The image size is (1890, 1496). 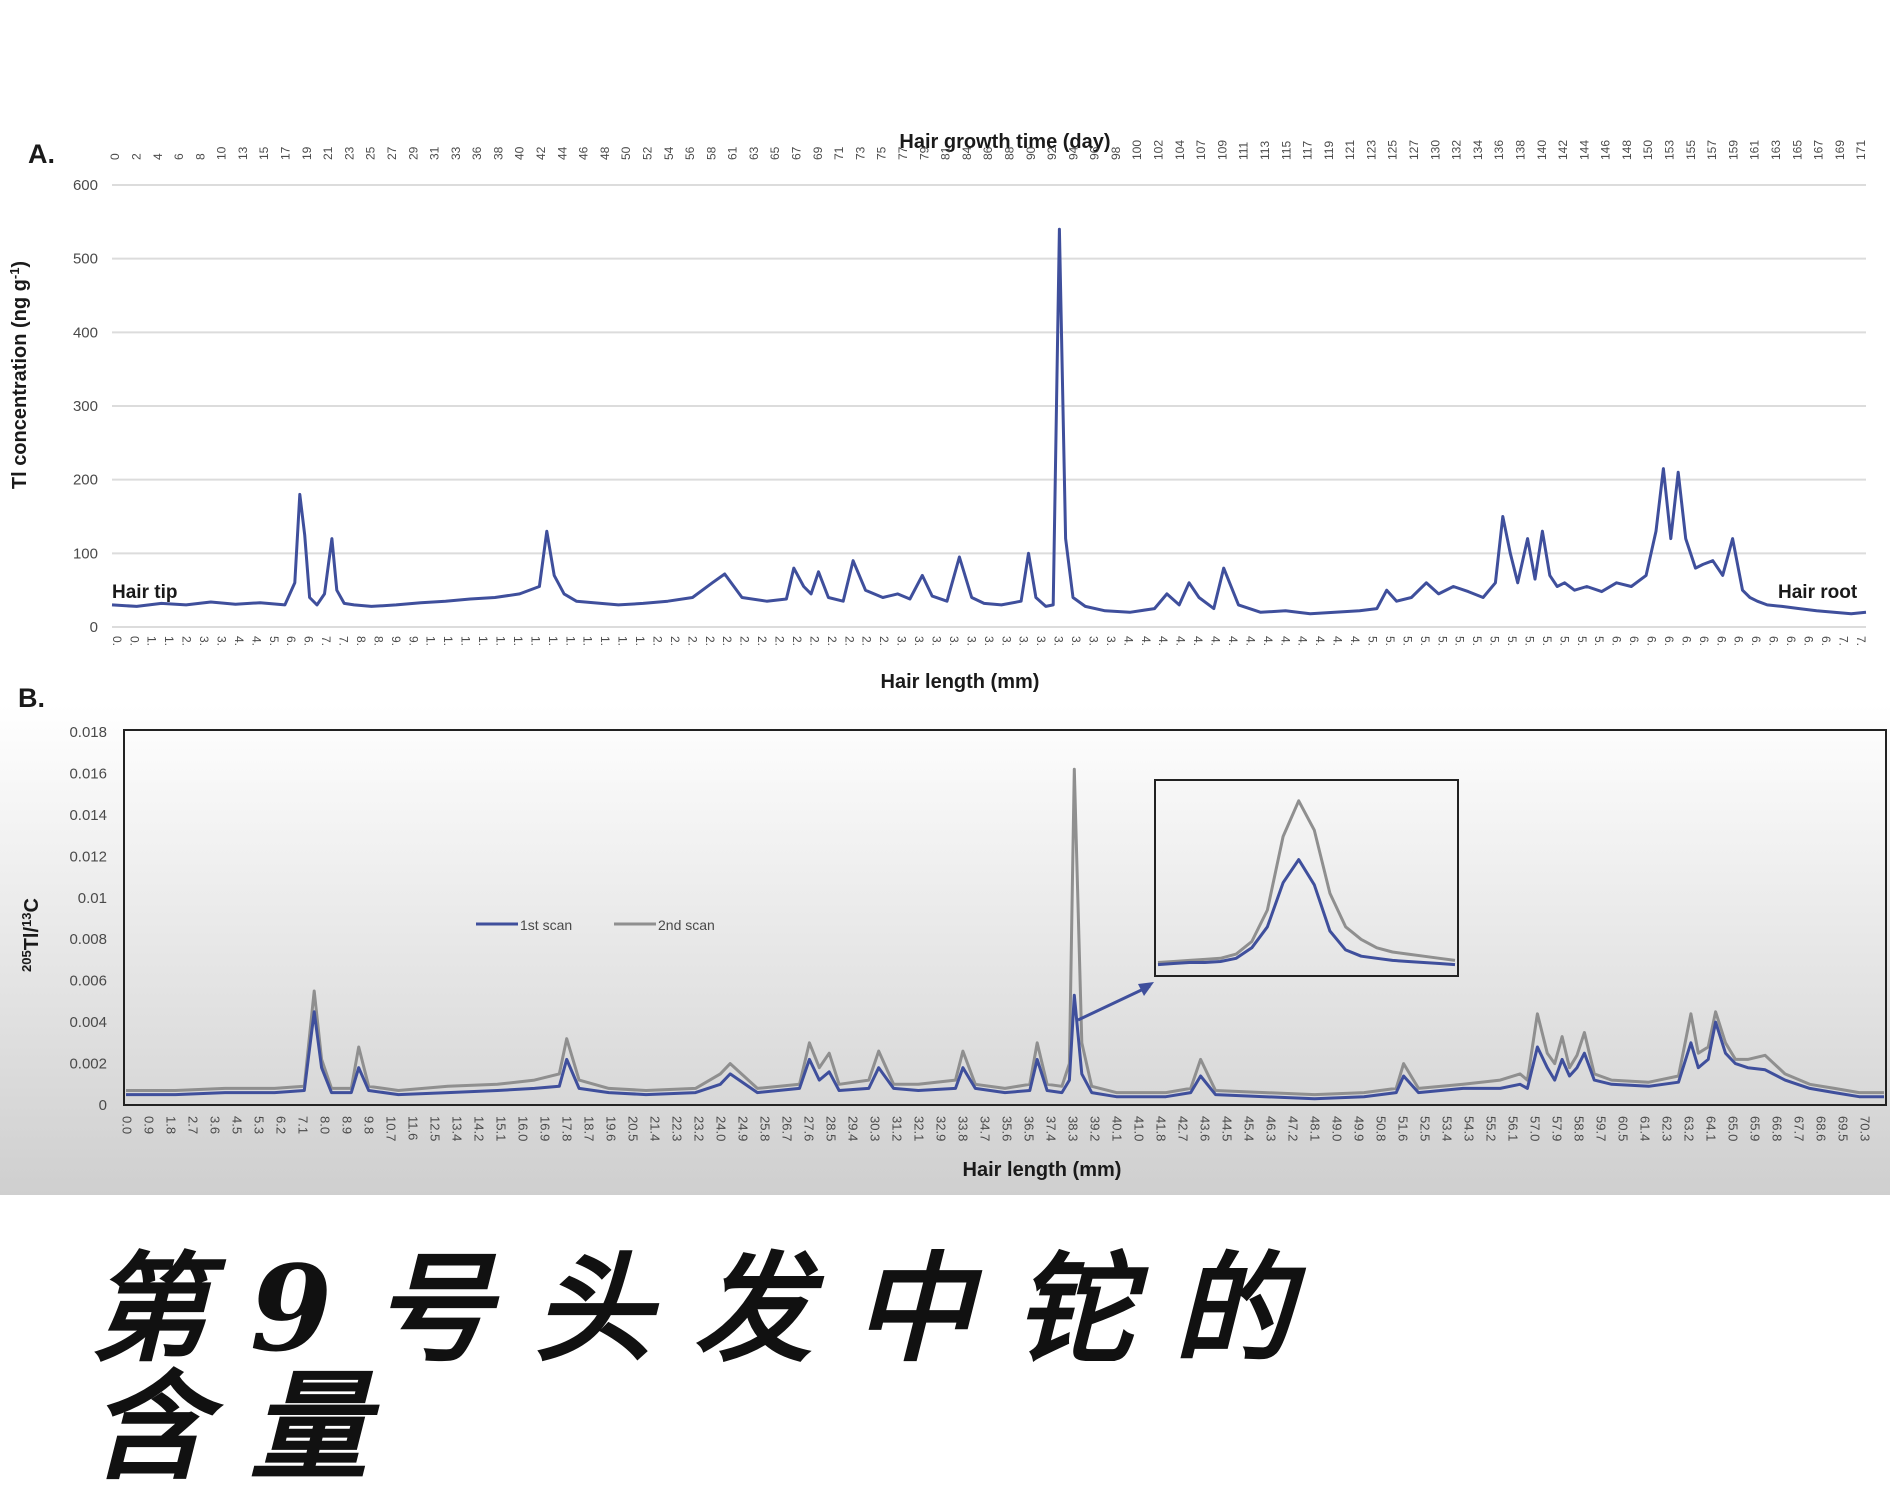 I want to click on y-tick-label-a: 100, so click(x=85, y=553).